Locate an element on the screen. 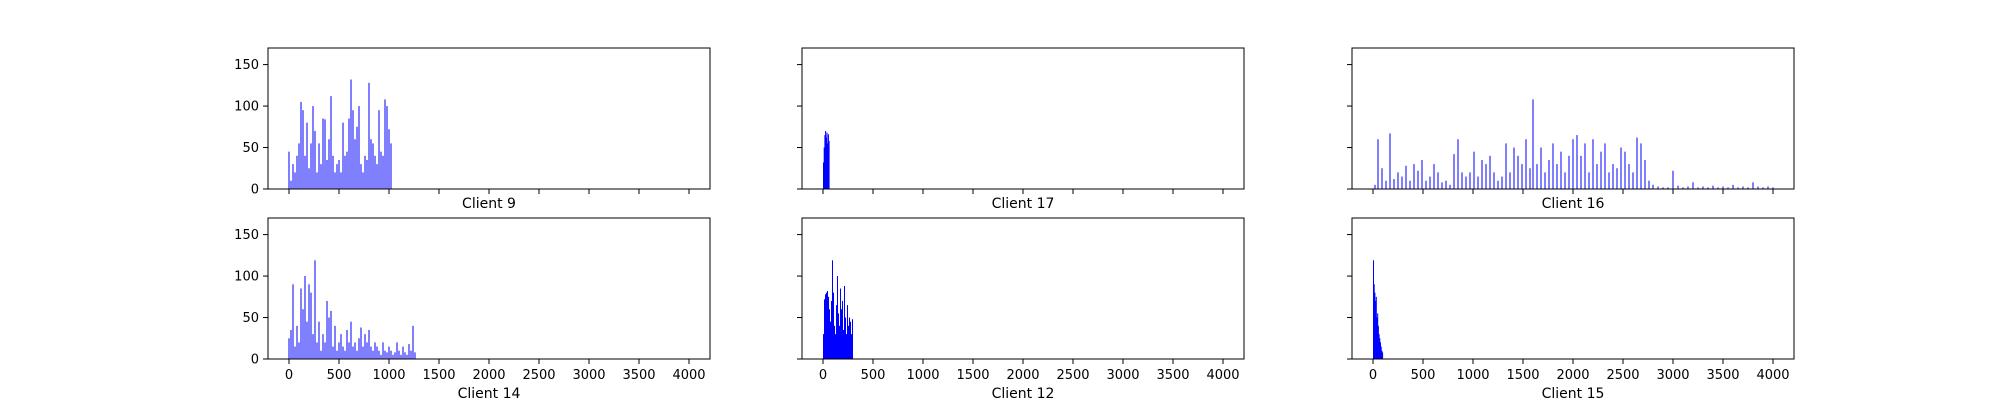  x-tick-label: 2000 is located at coordinates (1022, 375).